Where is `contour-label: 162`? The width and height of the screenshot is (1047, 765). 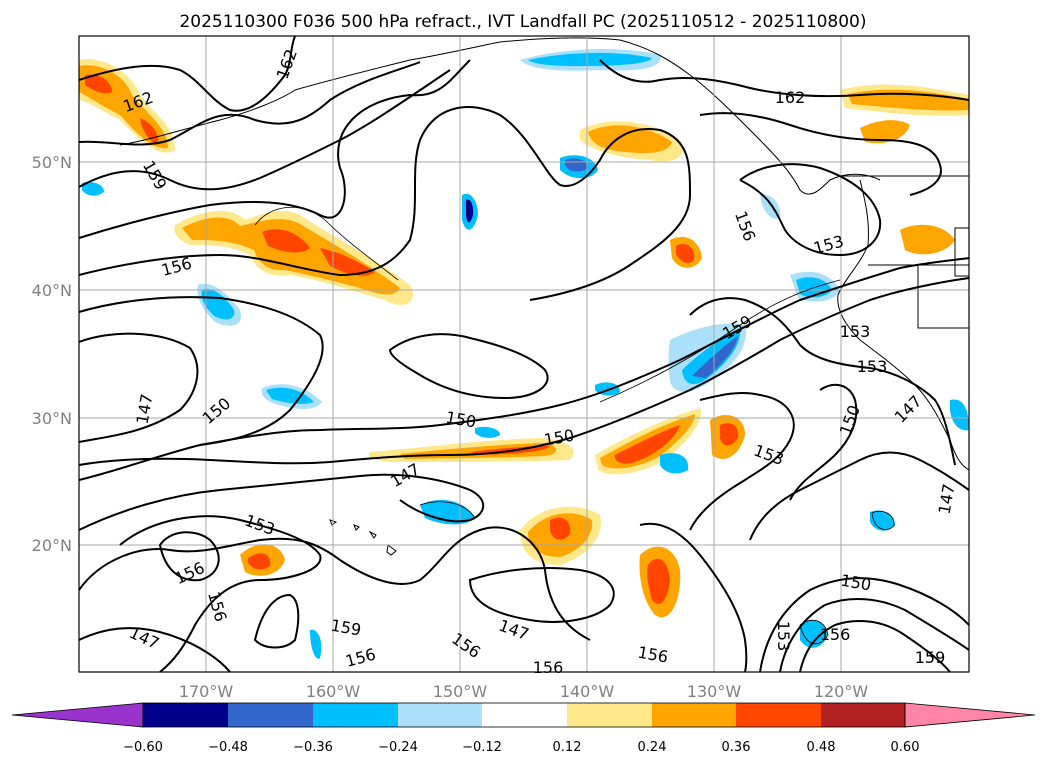
contour-label: 162 is located at coordinates (790, 97).